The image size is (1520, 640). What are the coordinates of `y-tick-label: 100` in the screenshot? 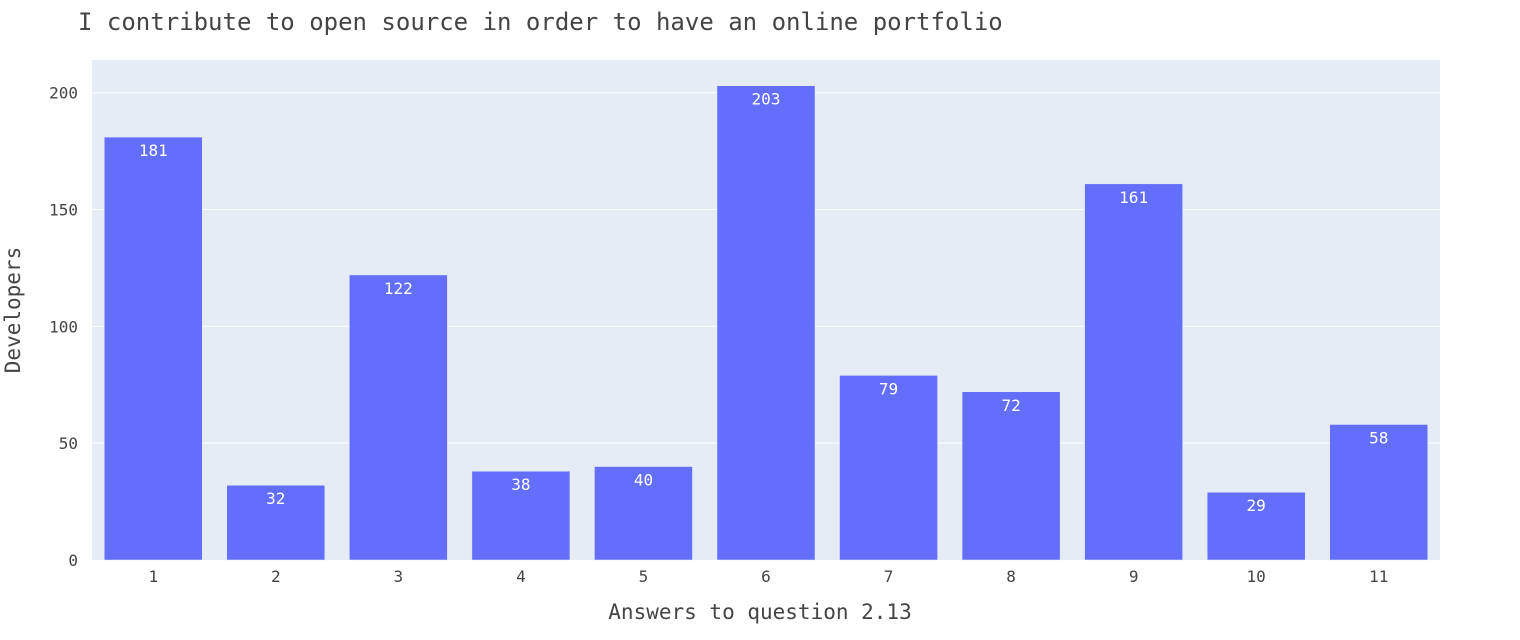 It's located at (63, 326).